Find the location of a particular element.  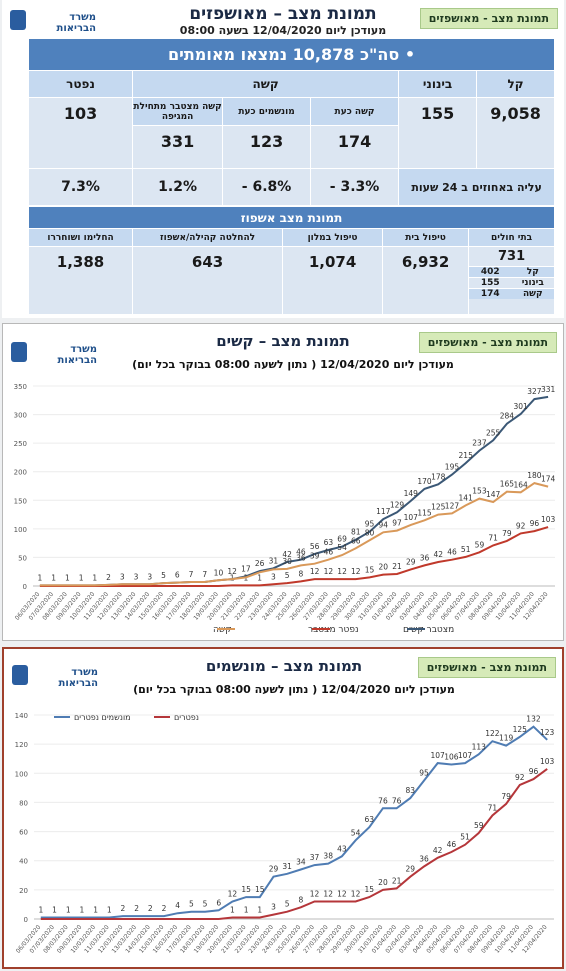

y-tick-label: 250 is located at coordinates (20, 444).